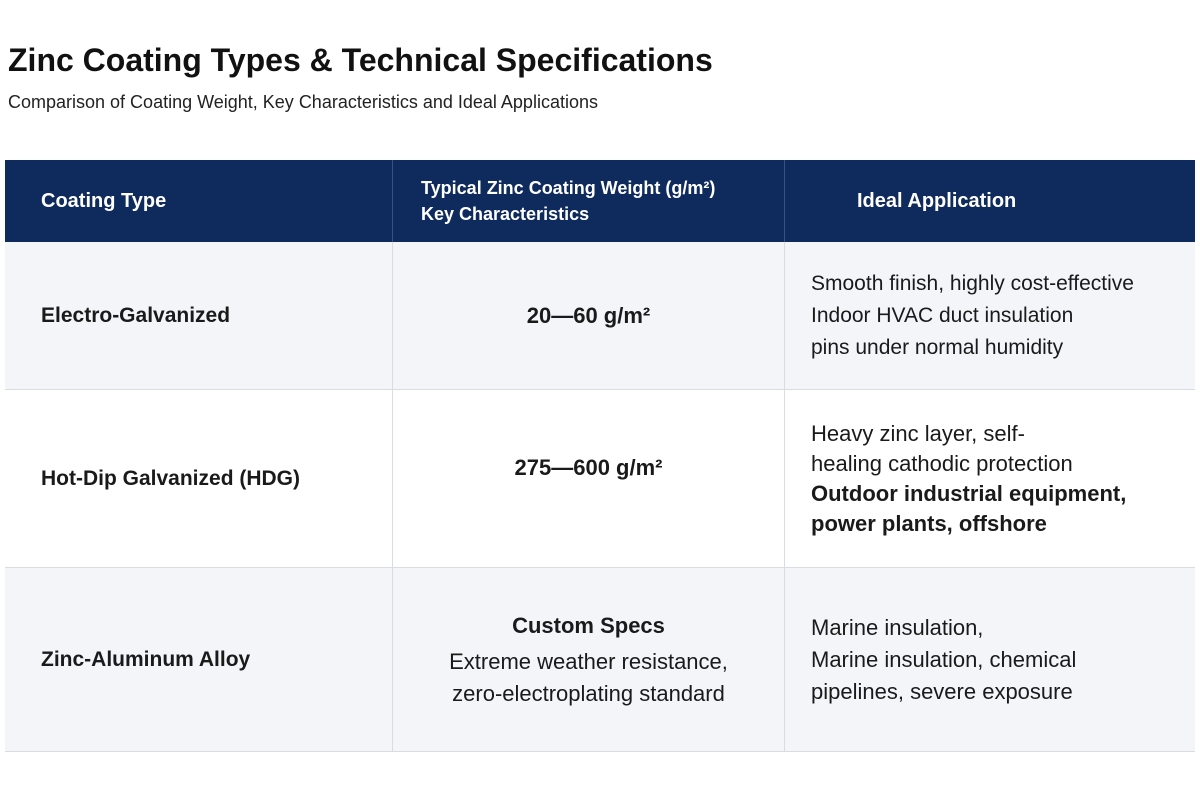  I want to click on cell: Zinc-Aluminum Alloy, so click(199, 660).